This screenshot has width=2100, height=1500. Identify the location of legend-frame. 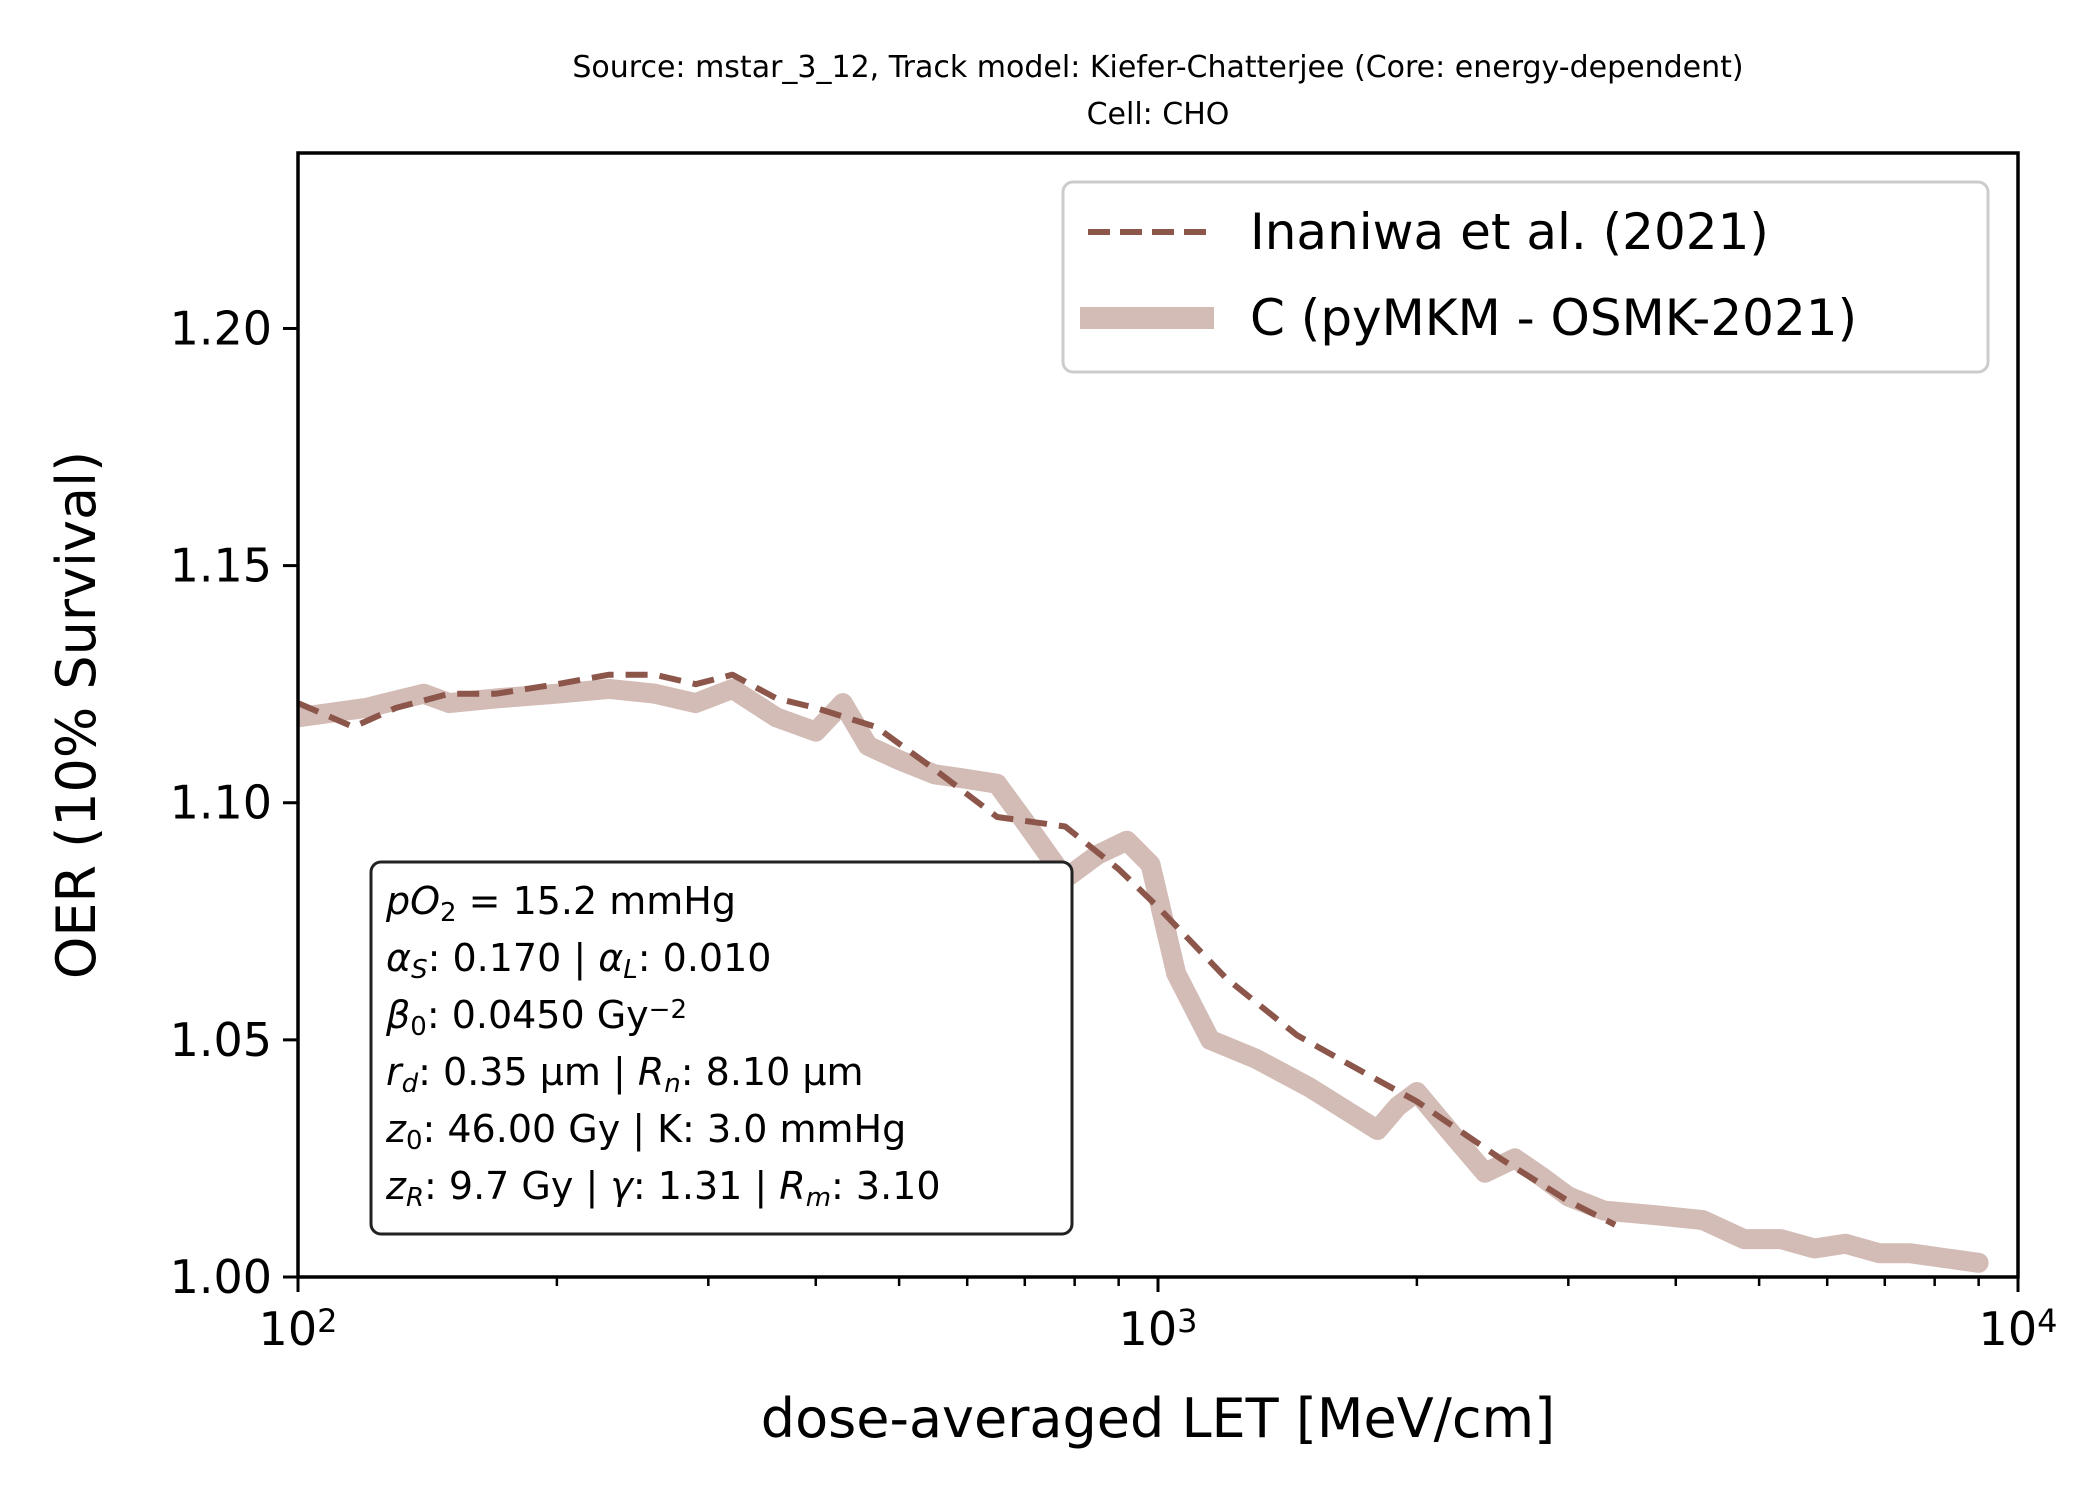
(1525, 277).